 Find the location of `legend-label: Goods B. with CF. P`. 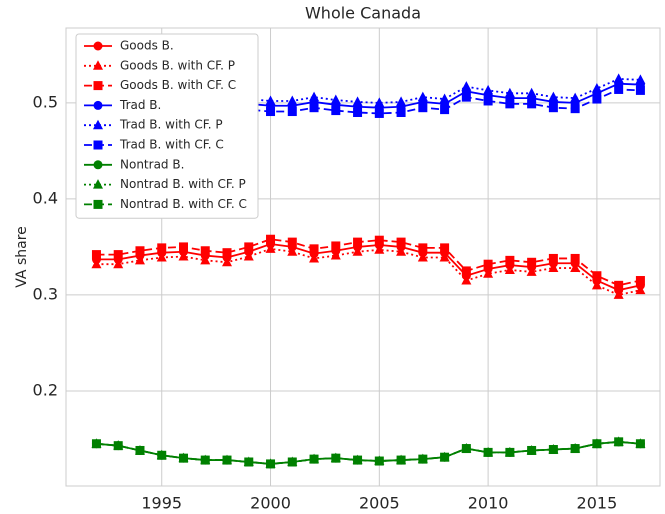

legend-label: Goods B. with CF. P is located at coordinates (177, 65).